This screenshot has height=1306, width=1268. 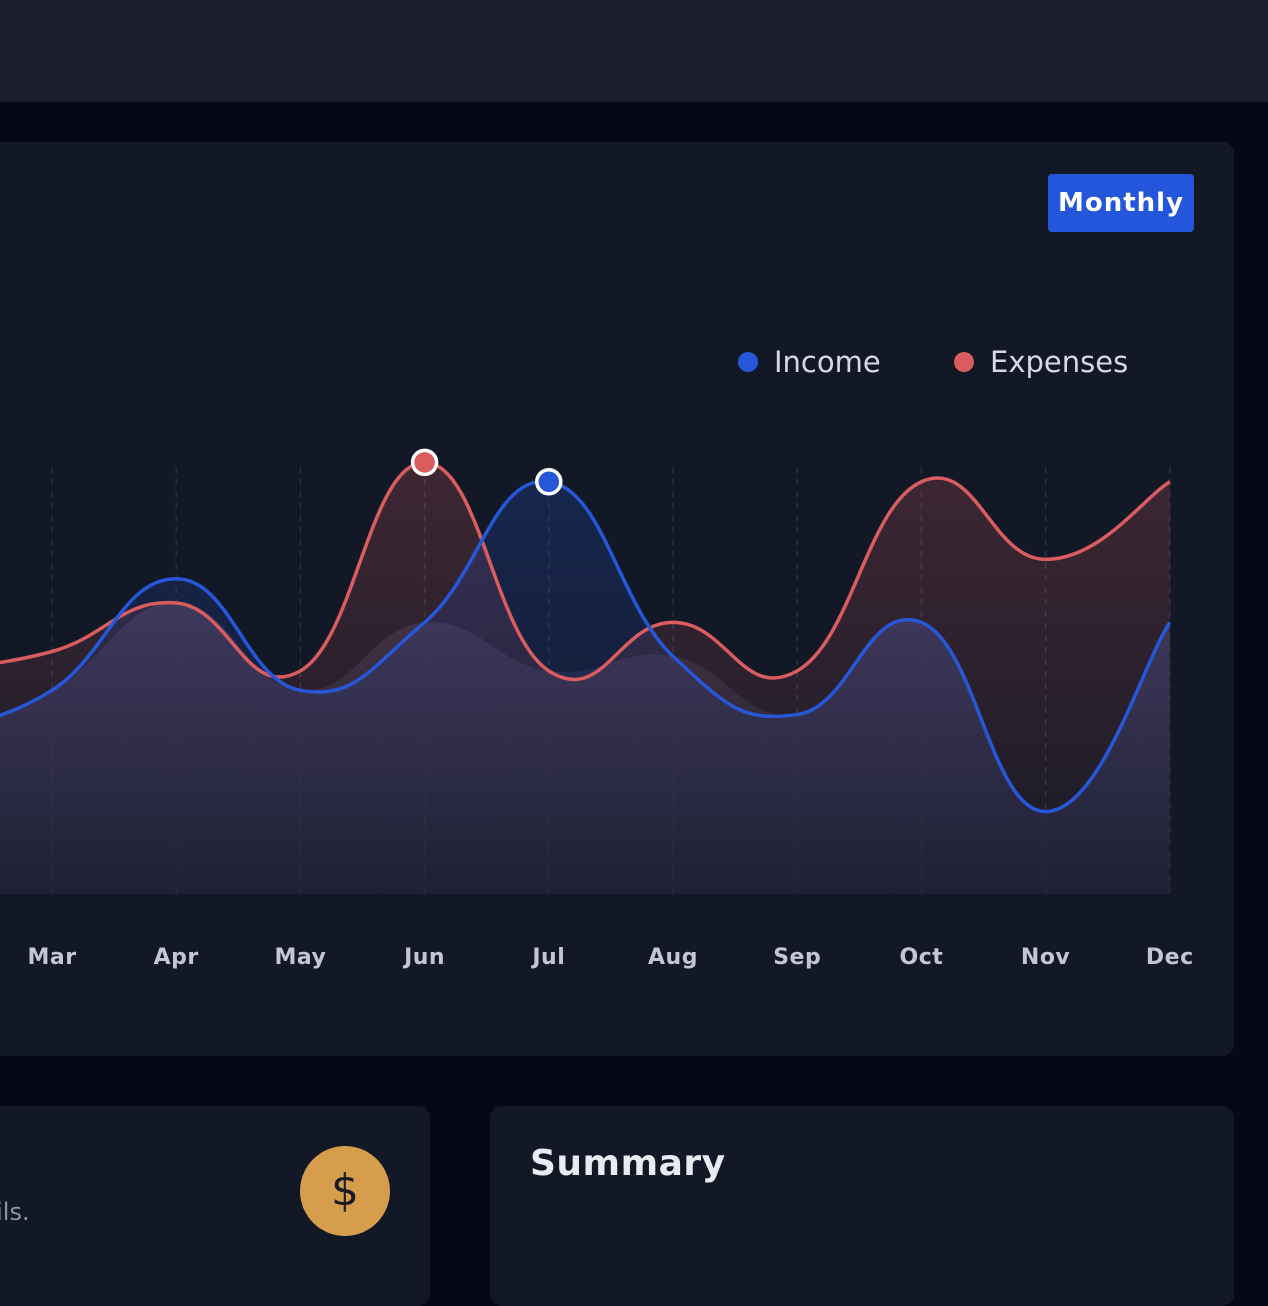 I want to click on summary-title: Summary, so click(x=628, y=1163).